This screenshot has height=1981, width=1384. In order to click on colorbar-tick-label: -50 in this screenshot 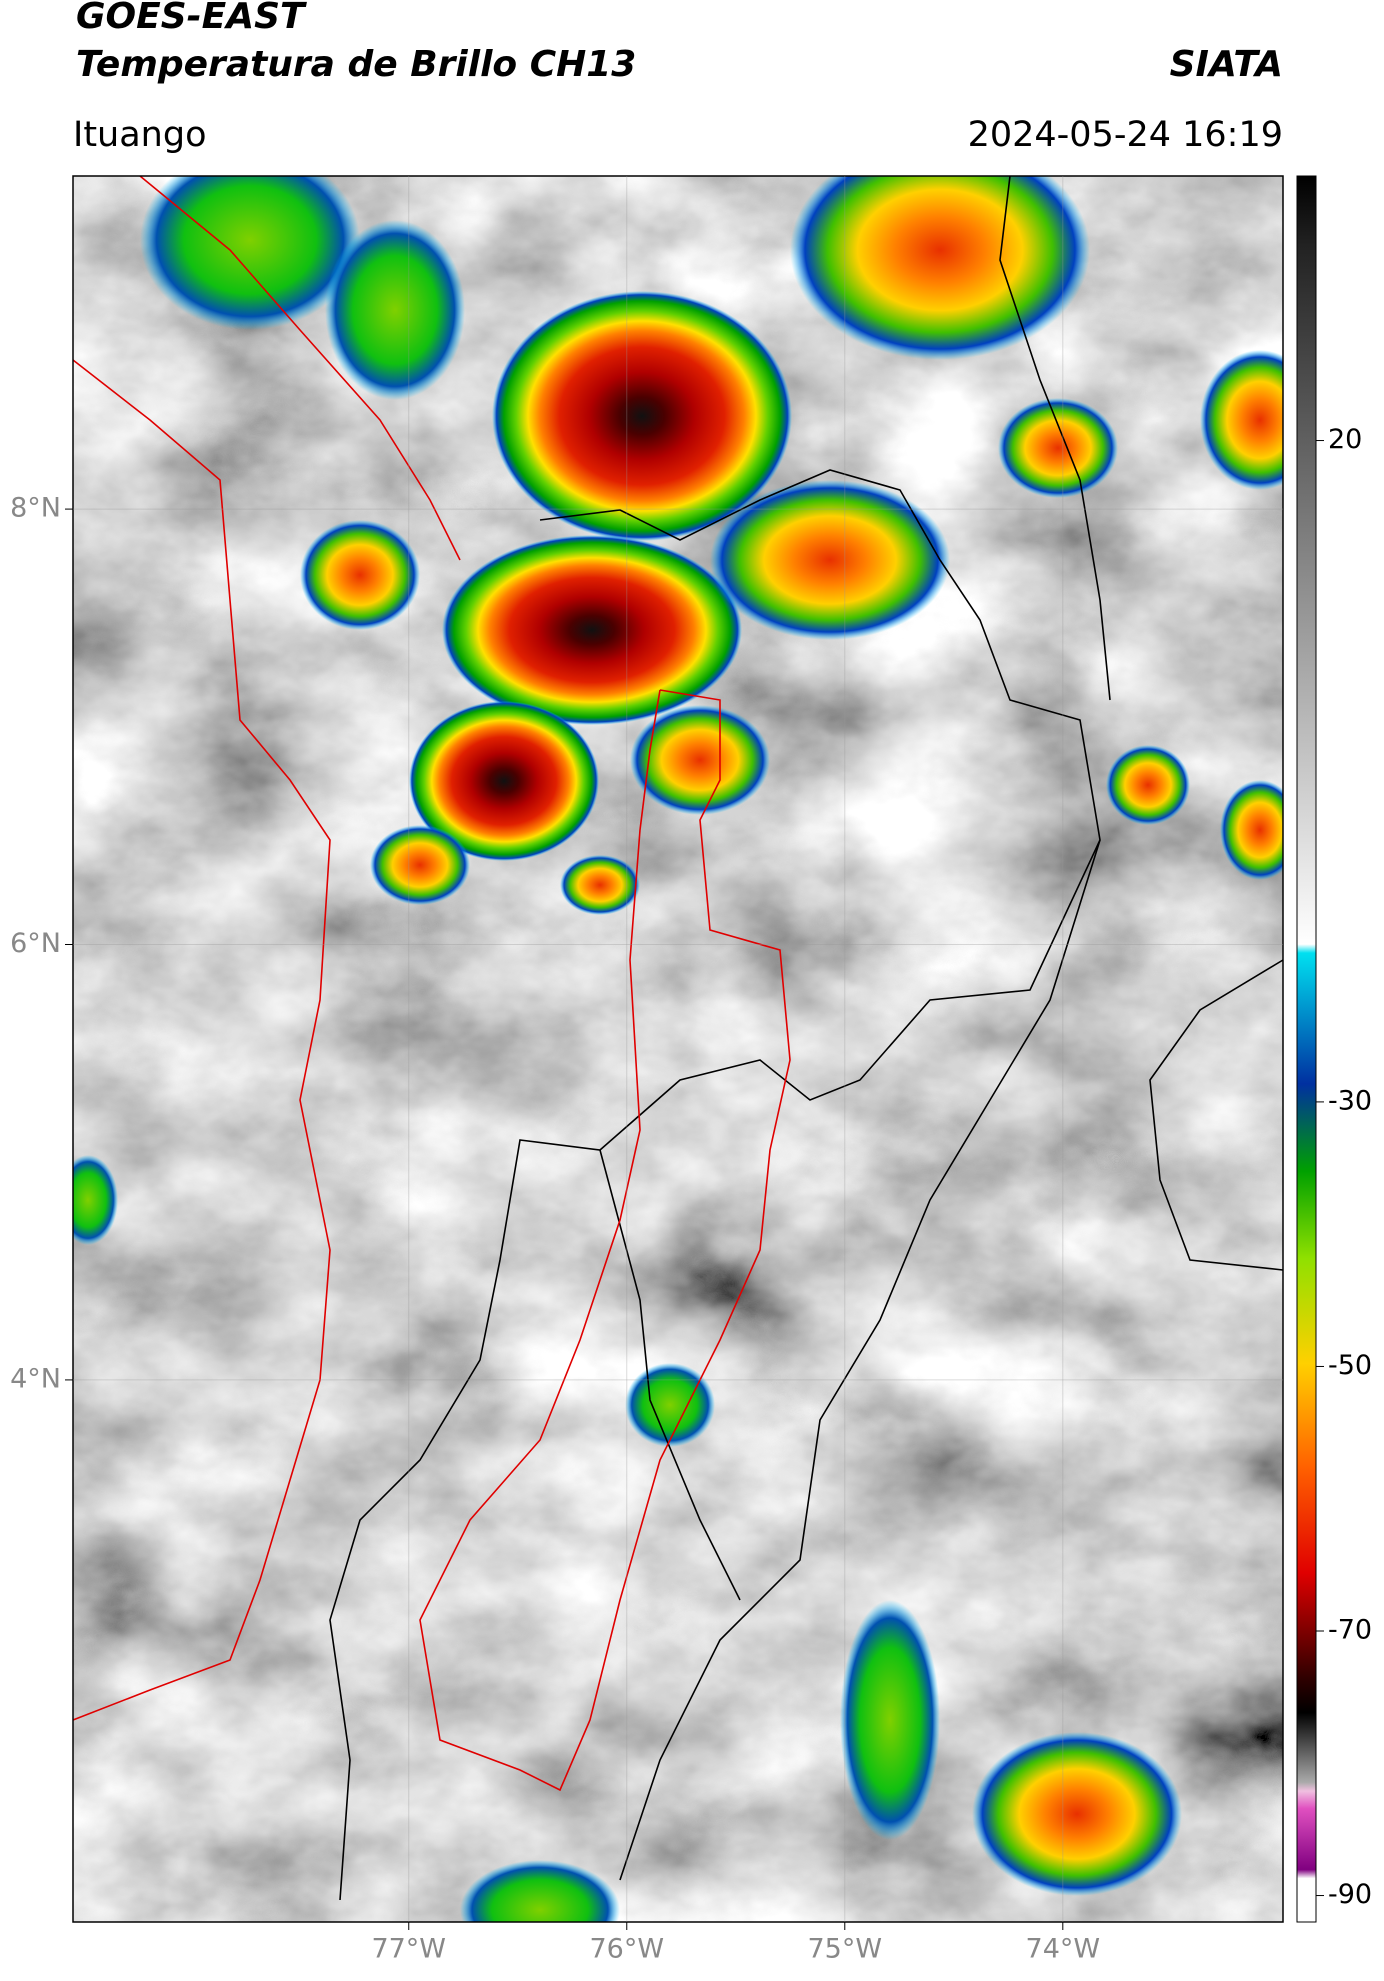, I will do `click(1350, 1365)`.